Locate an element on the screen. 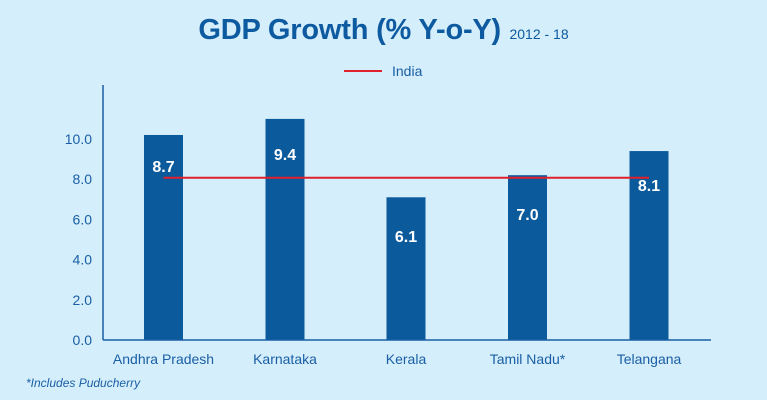 This screenshot has height=400, width=767. x-category-label: Andhra Pradesh is located at coordinates (163, 359).